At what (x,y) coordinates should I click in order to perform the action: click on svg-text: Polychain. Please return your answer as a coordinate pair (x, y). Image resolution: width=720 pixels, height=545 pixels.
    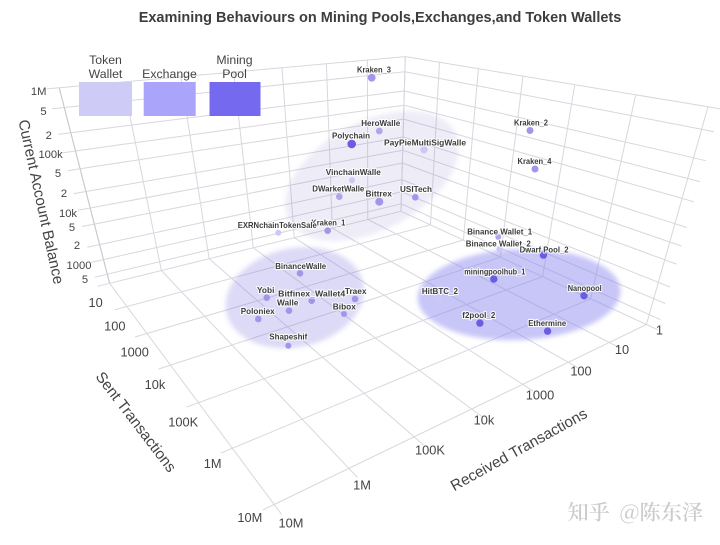
    Looking at the image, I should click on (351, 136).